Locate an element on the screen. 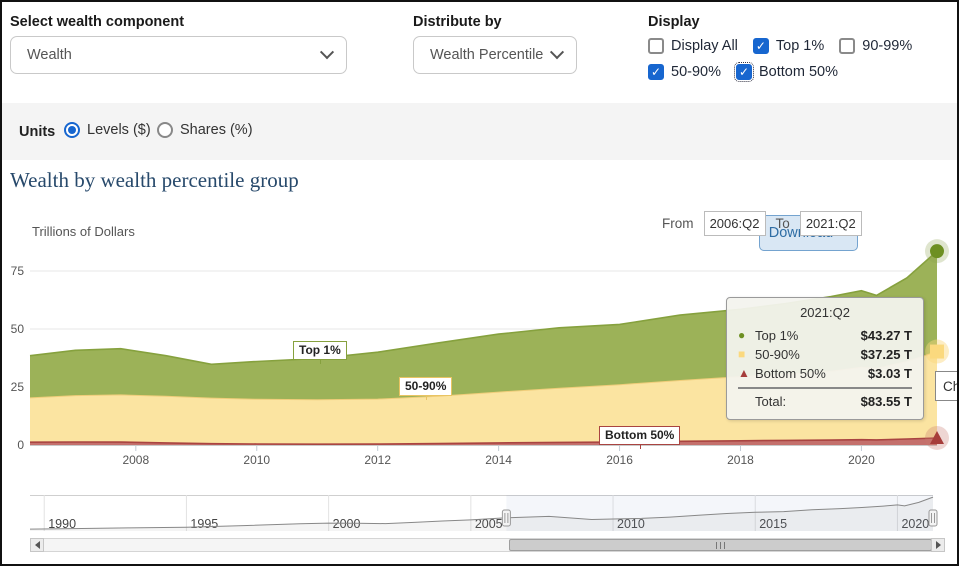  page-title: Wealth by wealth percentile group is located at coordinates (154, 180).